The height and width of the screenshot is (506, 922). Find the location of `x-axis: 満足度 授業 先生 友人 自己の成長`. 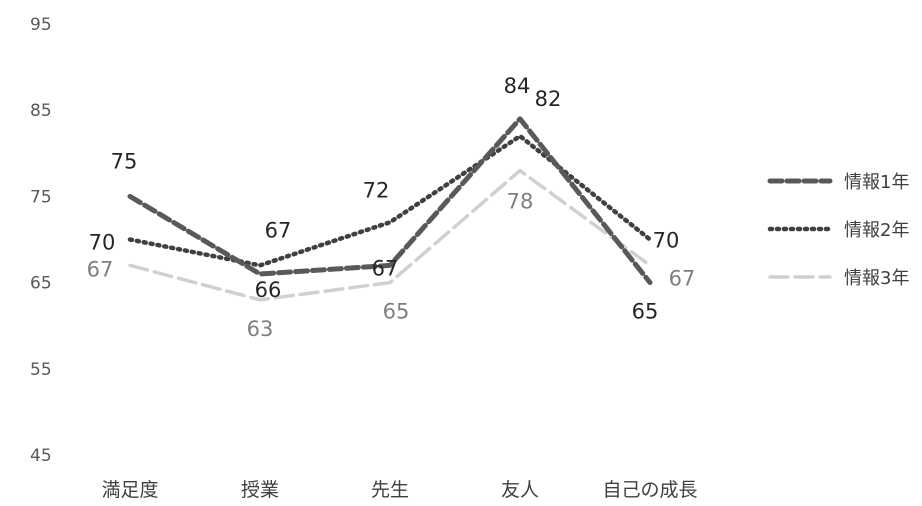

x-axis: 満足度 授業 先生 友人 自己の成長 is located at coordinates (399, 490).